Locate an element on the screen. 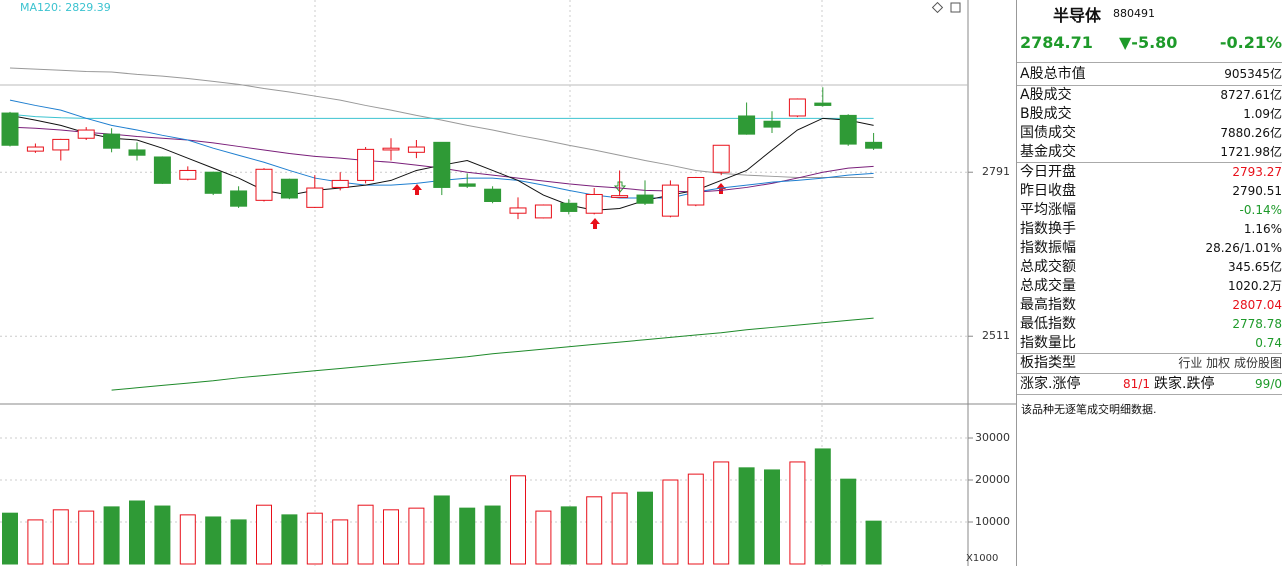  stock-code: 880491 is located at coordinates (1134, 13).